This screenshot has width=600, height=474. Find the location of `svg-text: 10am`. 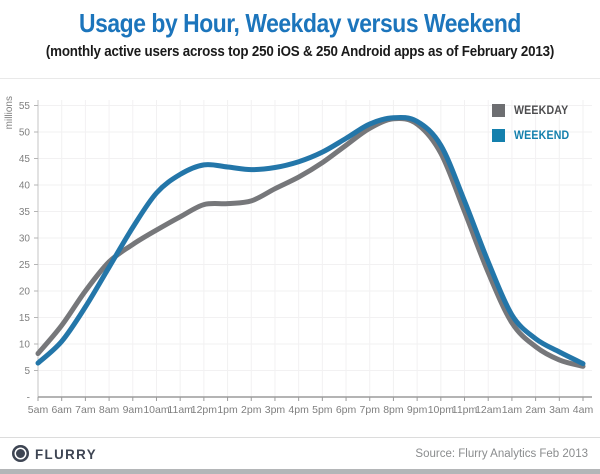

svg-text: 10am is located at coordinates (156, 410).